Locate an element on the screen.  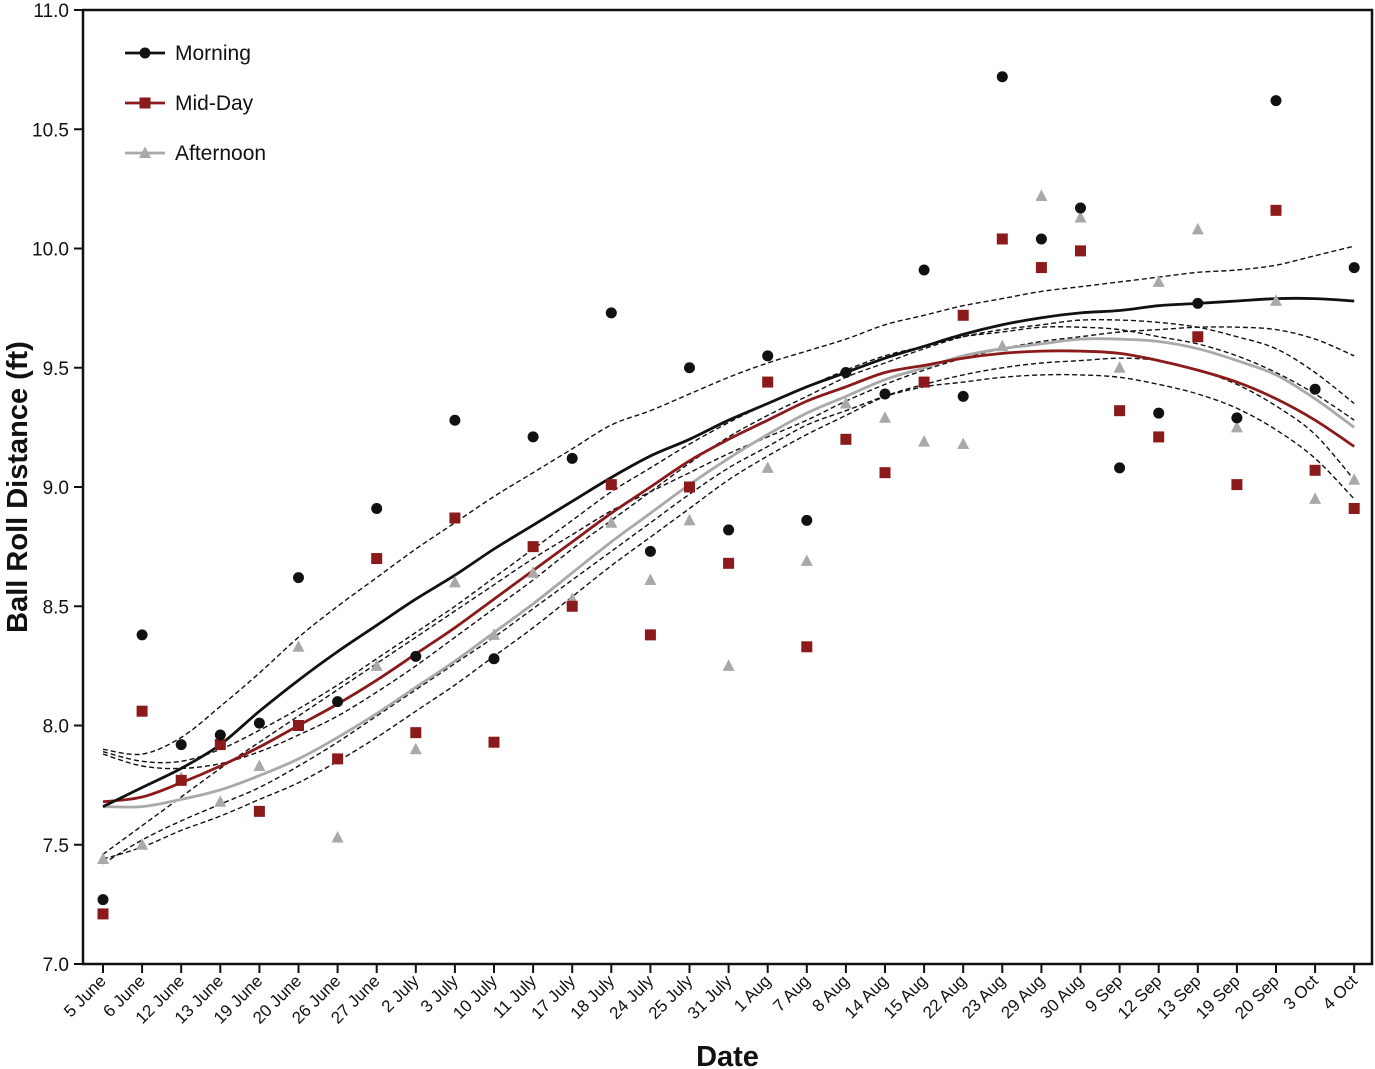
x-tick-label: 4 Oct is located at coordinates (1340, 992).